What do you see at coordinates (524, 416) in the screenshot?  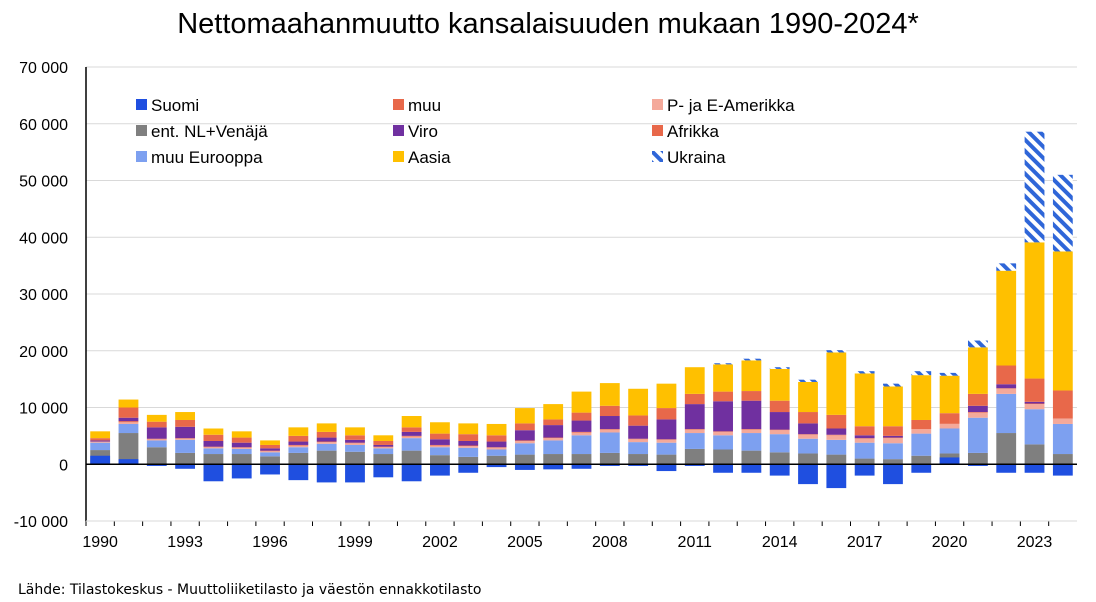 I see `bar-aasia-2005` at bounding box center [524, 416].